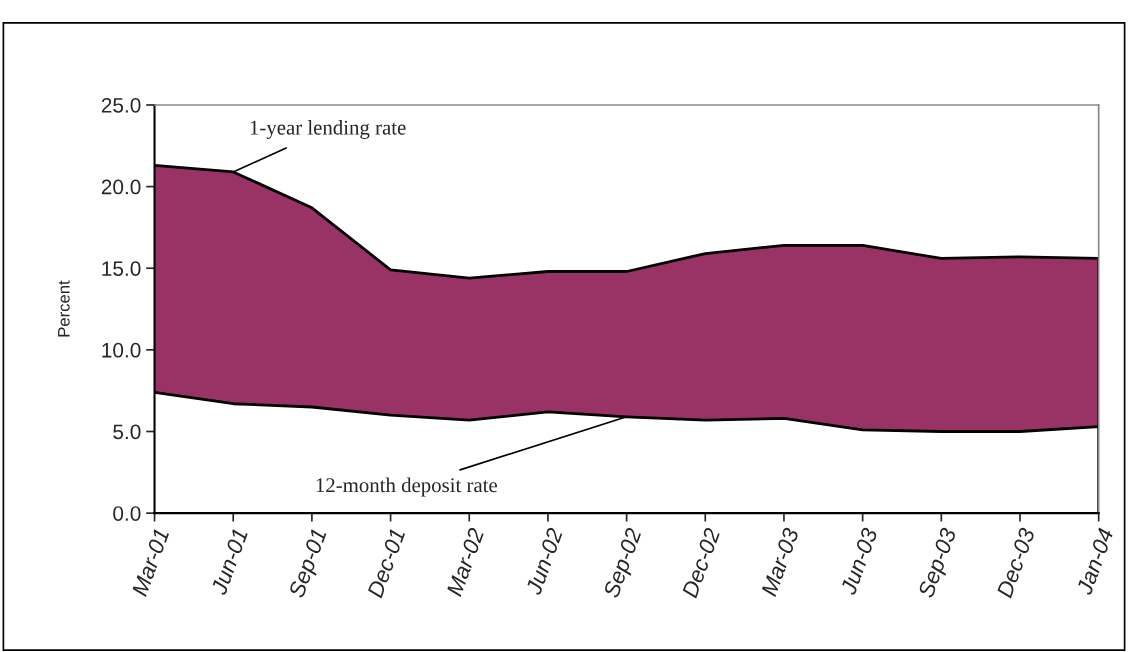 This screenshot has height=652, width=1128. What do you see at coordinates (127, 513) in the screenshot?
I see `y-tick-label: 0.0` at bounding box center [127, 513].